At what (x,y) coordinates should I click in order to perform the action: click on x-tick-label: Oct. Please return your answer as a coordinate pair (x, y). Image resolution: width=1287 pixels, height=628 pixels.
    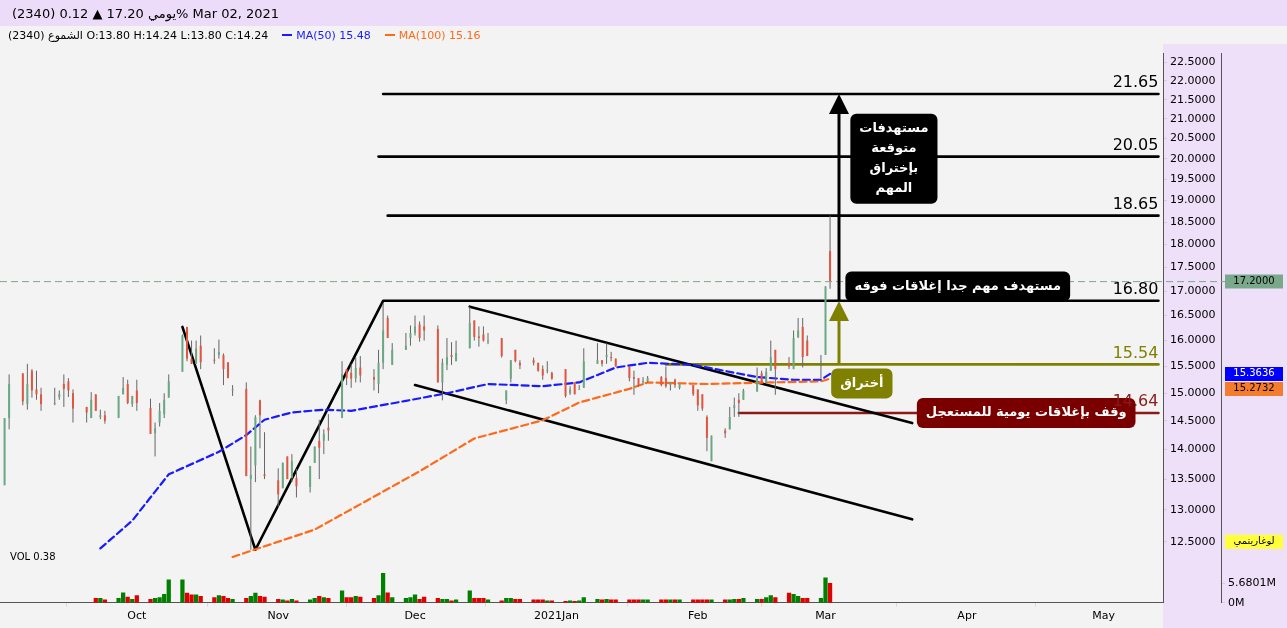
    Looking at the image, I should click on (137, 616).